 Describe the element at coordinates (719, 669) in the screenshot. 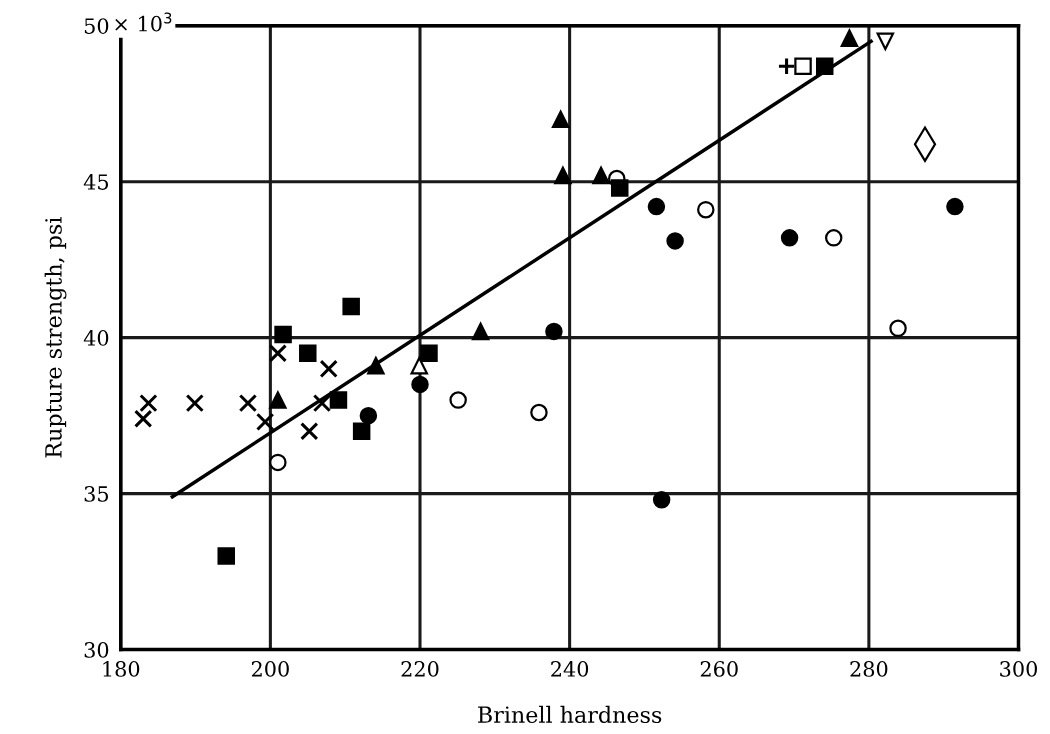

I see `x-tick-label: 260` at that location.